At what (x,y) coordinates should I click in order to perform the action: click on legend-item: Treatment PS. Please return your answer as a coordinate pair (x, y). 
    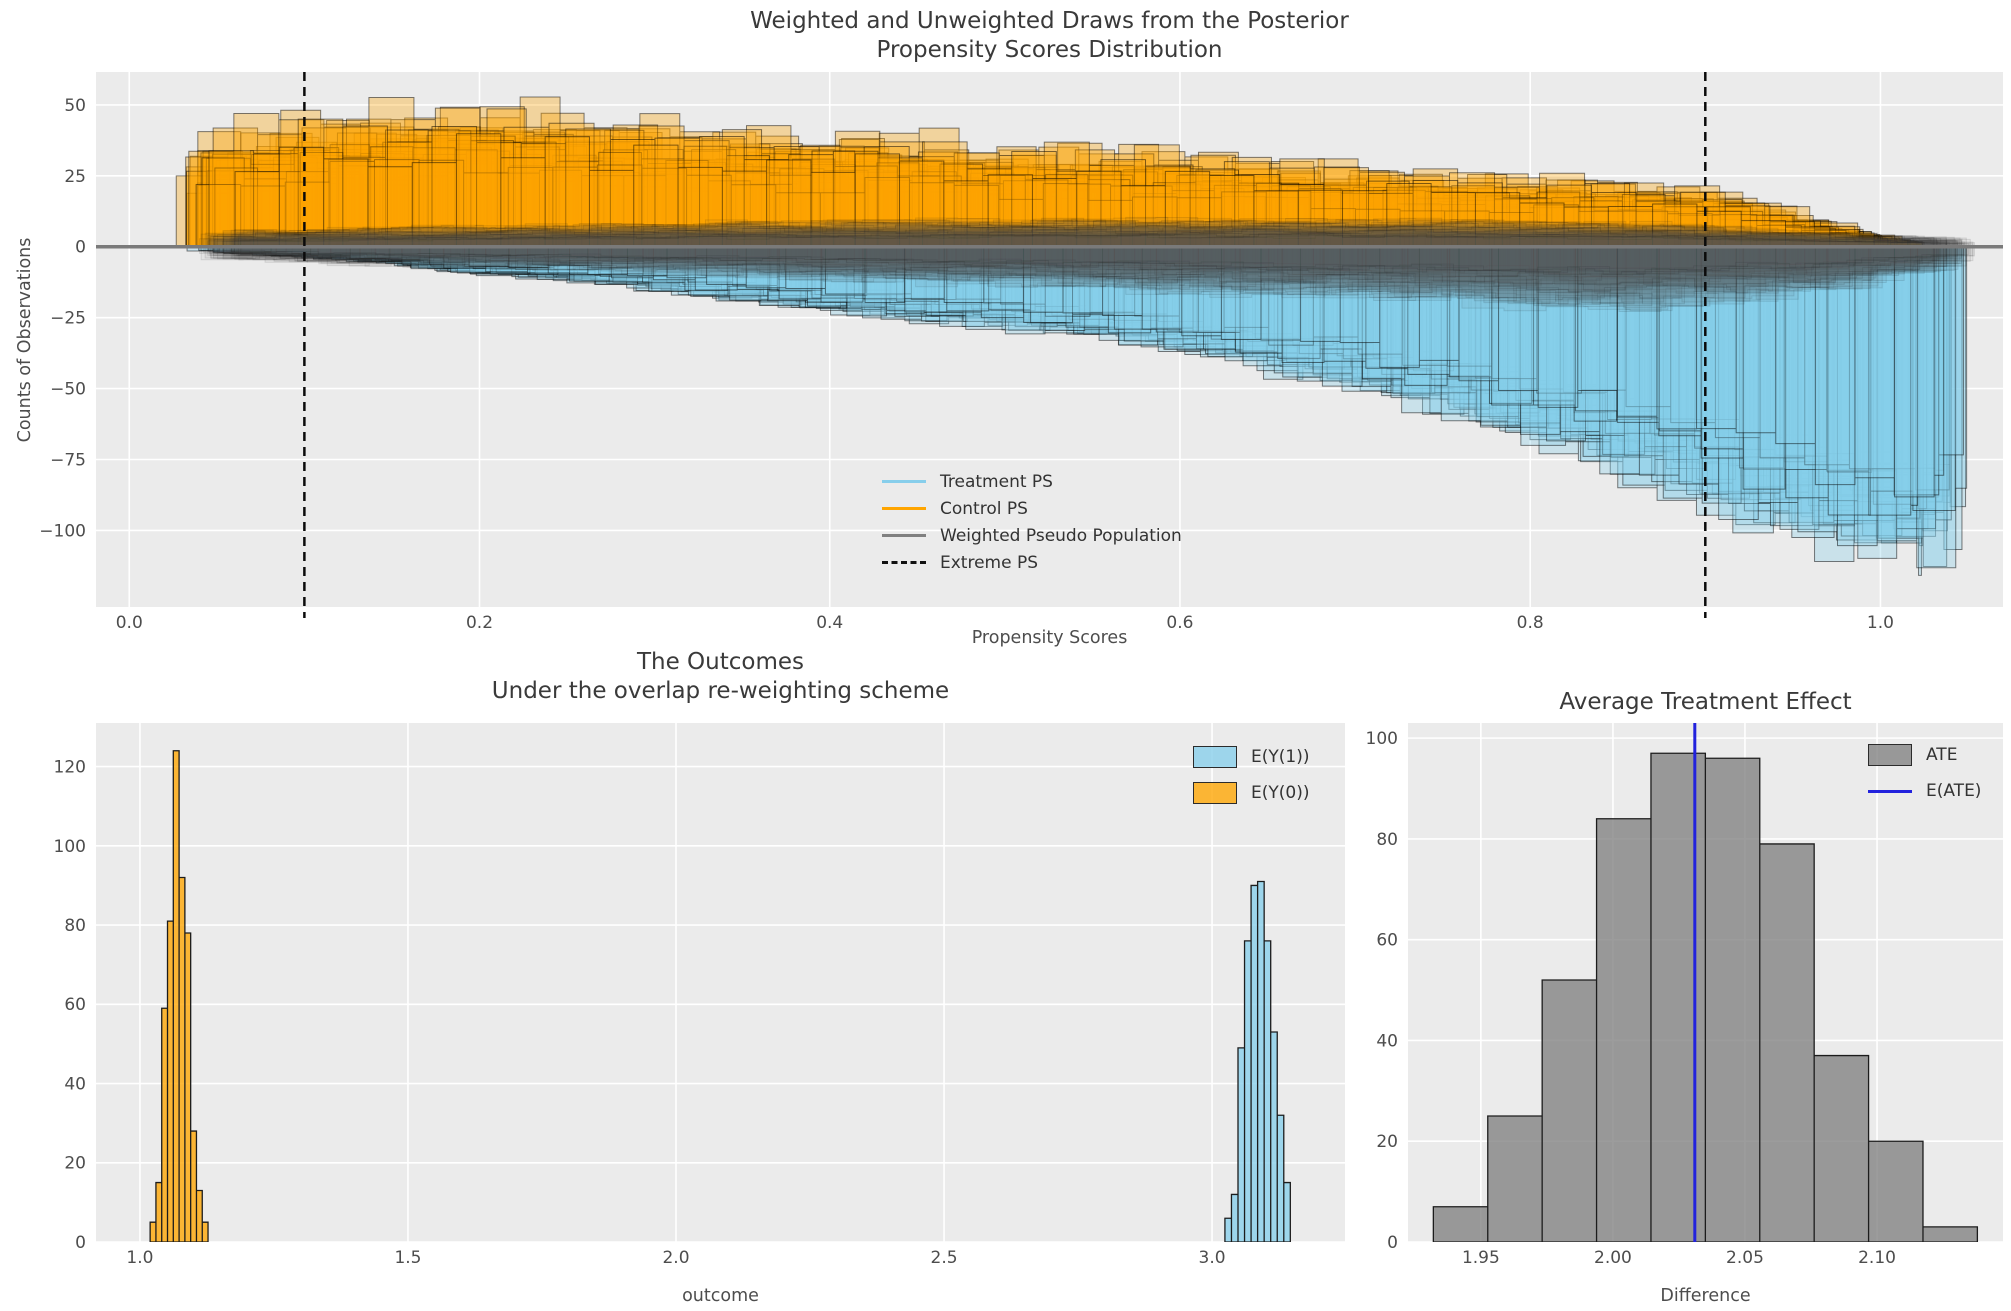
    Looking at the image, I should click on (1032, 481).